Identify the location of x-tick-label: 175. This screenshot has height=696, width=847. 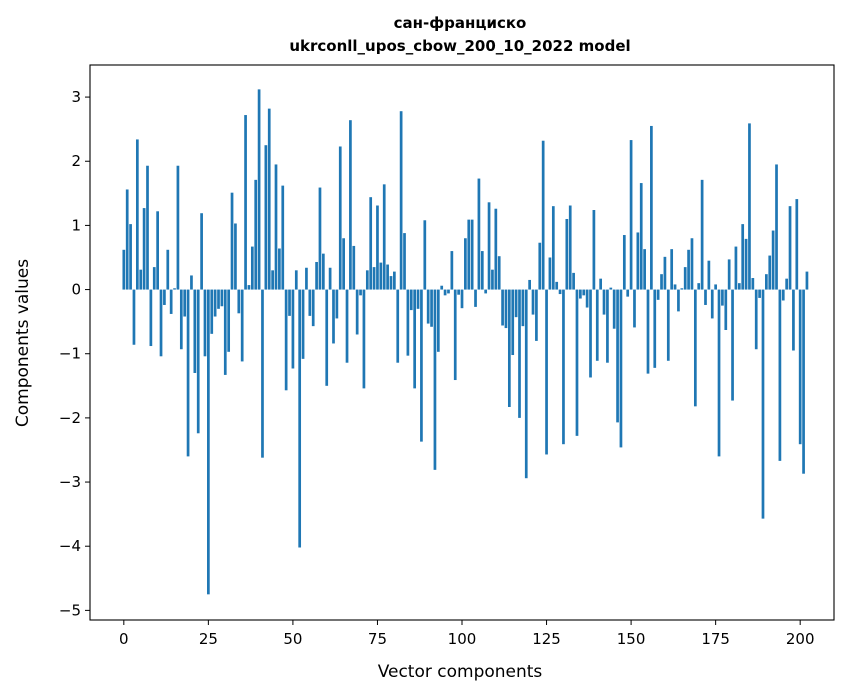
(715, 639).